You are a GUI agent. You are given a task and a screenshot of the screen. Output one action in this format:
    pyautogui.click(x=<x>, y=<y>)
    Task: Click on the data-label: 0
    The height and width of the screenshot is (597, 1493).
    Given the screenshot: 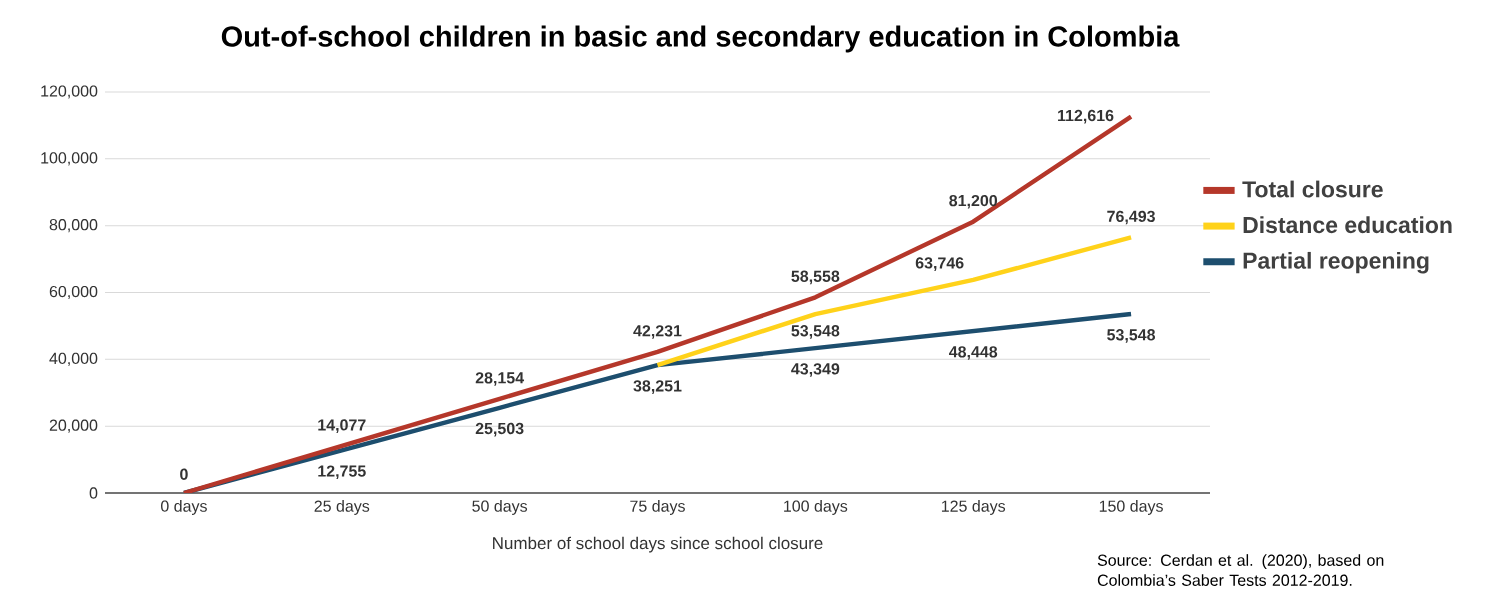 What is the action you would take?
    pyautogui.click(x=184, y=474)
    